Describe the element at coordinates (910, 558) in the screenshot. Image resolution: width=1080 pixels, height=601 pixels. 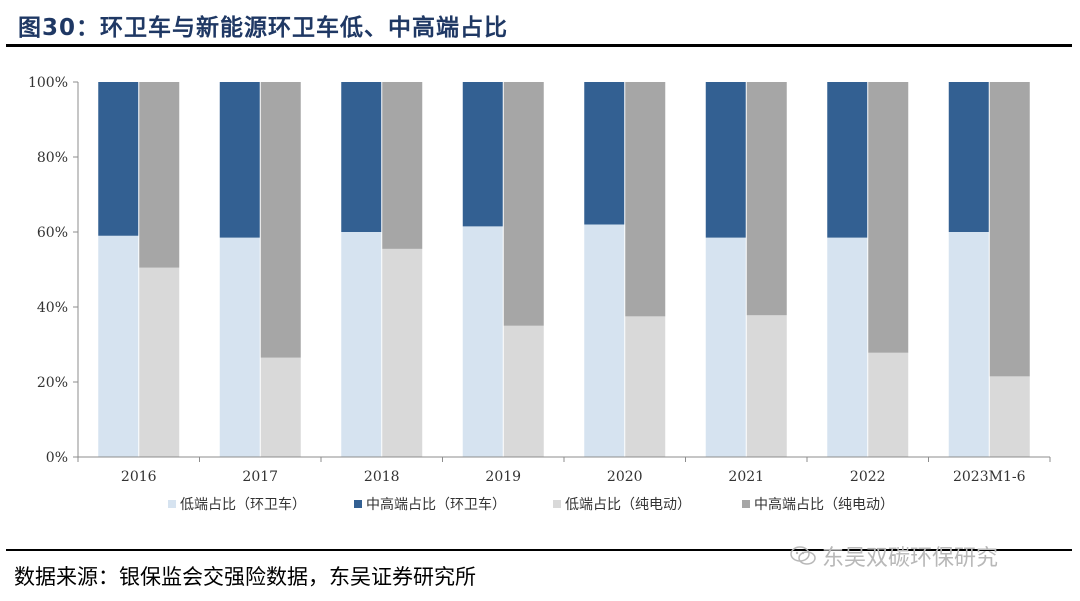
I see `watermark-text: 东吴双碳环保研究` at that location.